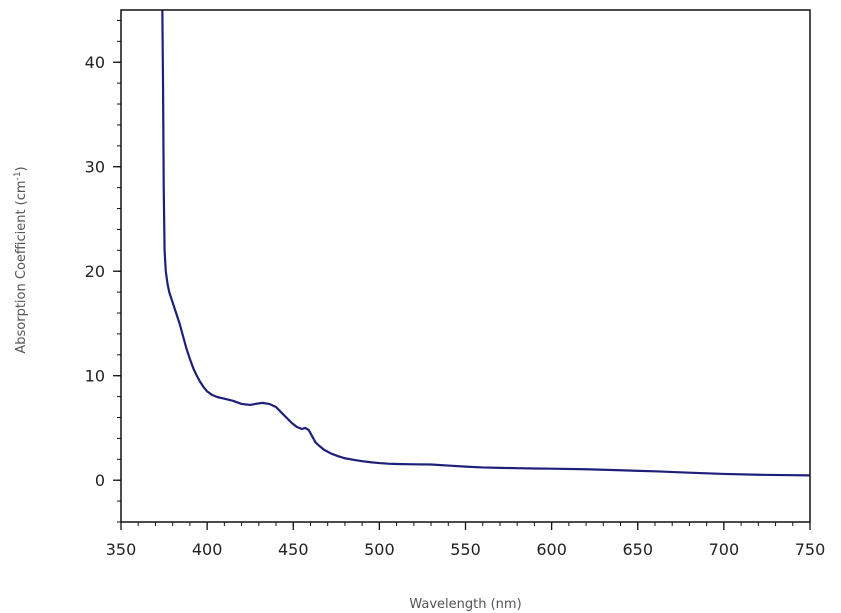 The image size is (841, 613). I want to click on x-tick-label: 750, so click(810, 549).